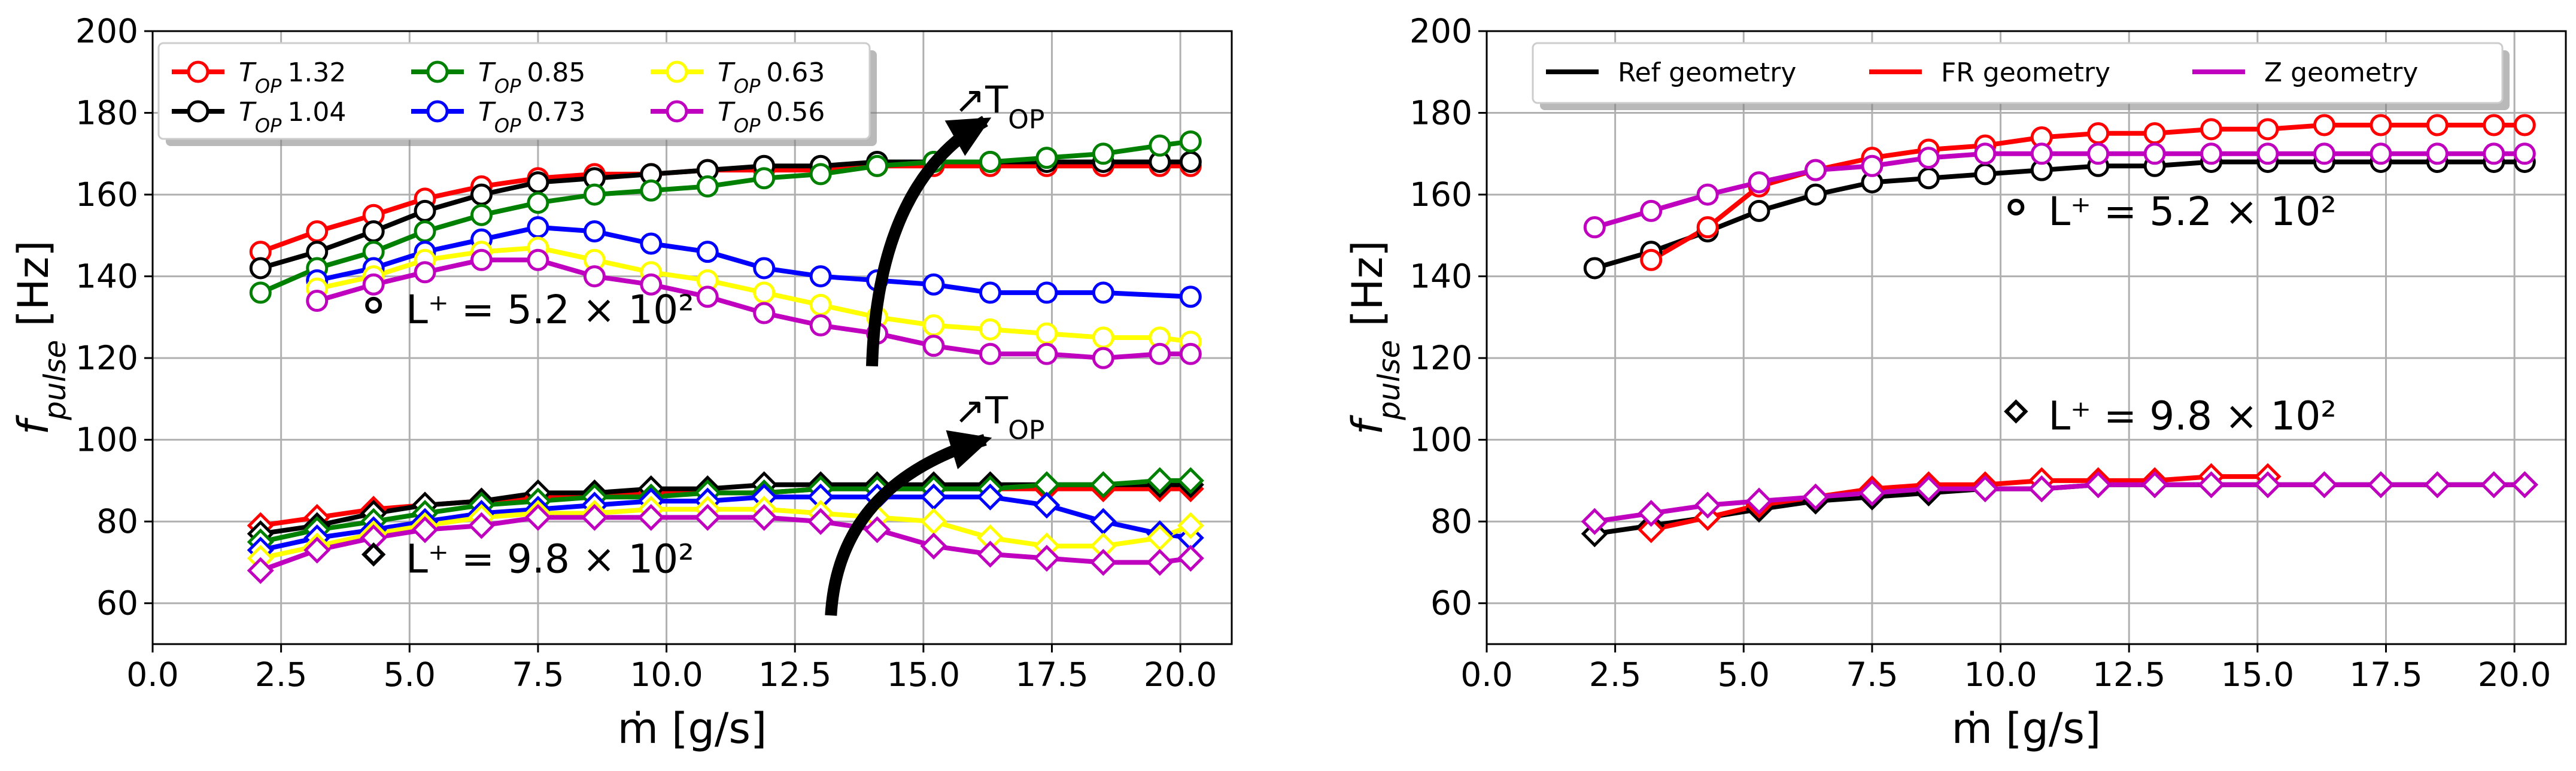 The height and width of the screenshot is (771, 2576). Describe the element at coordinates (1440, 113) in the screenshot. I see `y-tick-label: 180` at that location.